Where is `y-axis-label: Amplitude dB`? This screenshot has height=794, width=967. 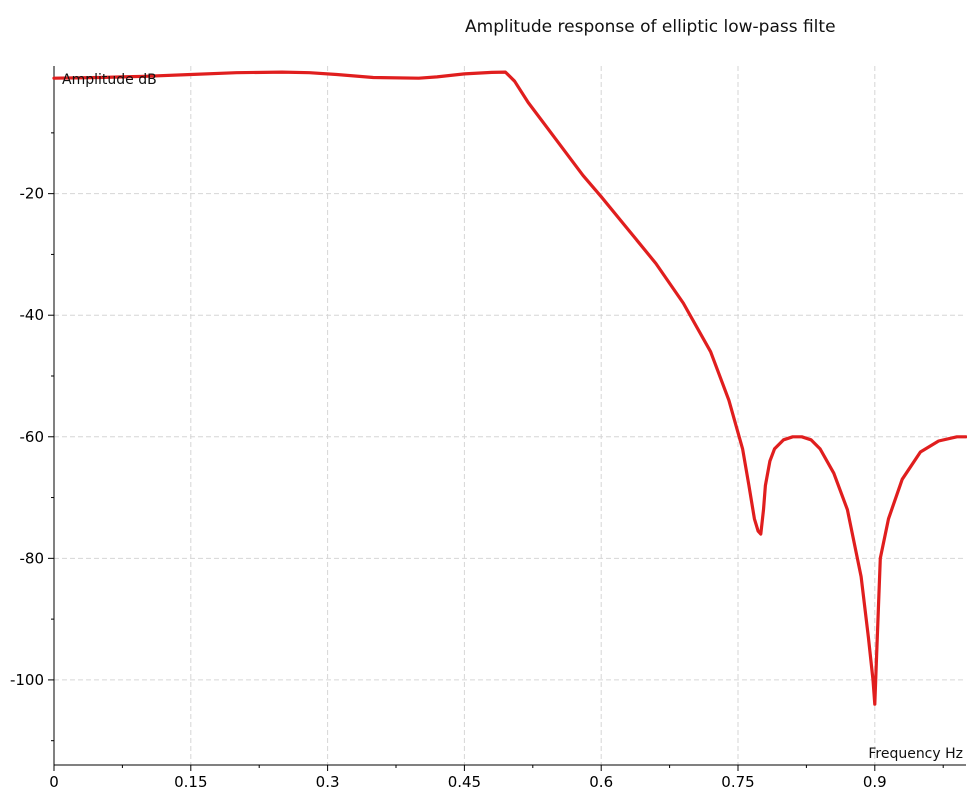
y-axis-label: Amplitude dB is located at coordinates (109, 80).